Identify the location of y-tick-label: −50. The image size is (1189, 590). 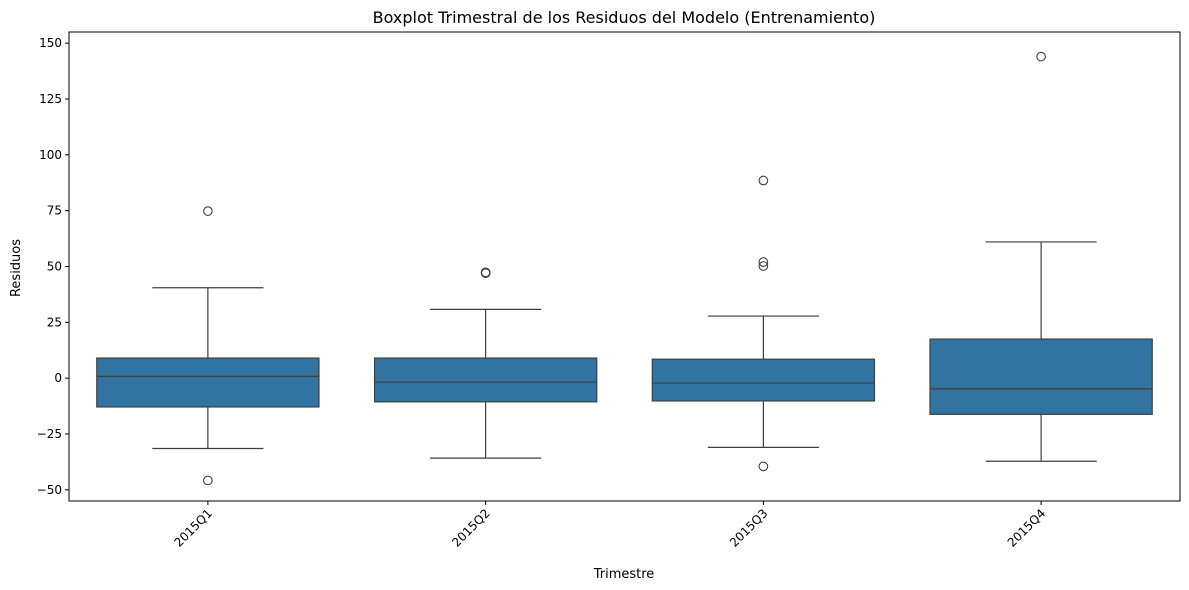
(49, 490).